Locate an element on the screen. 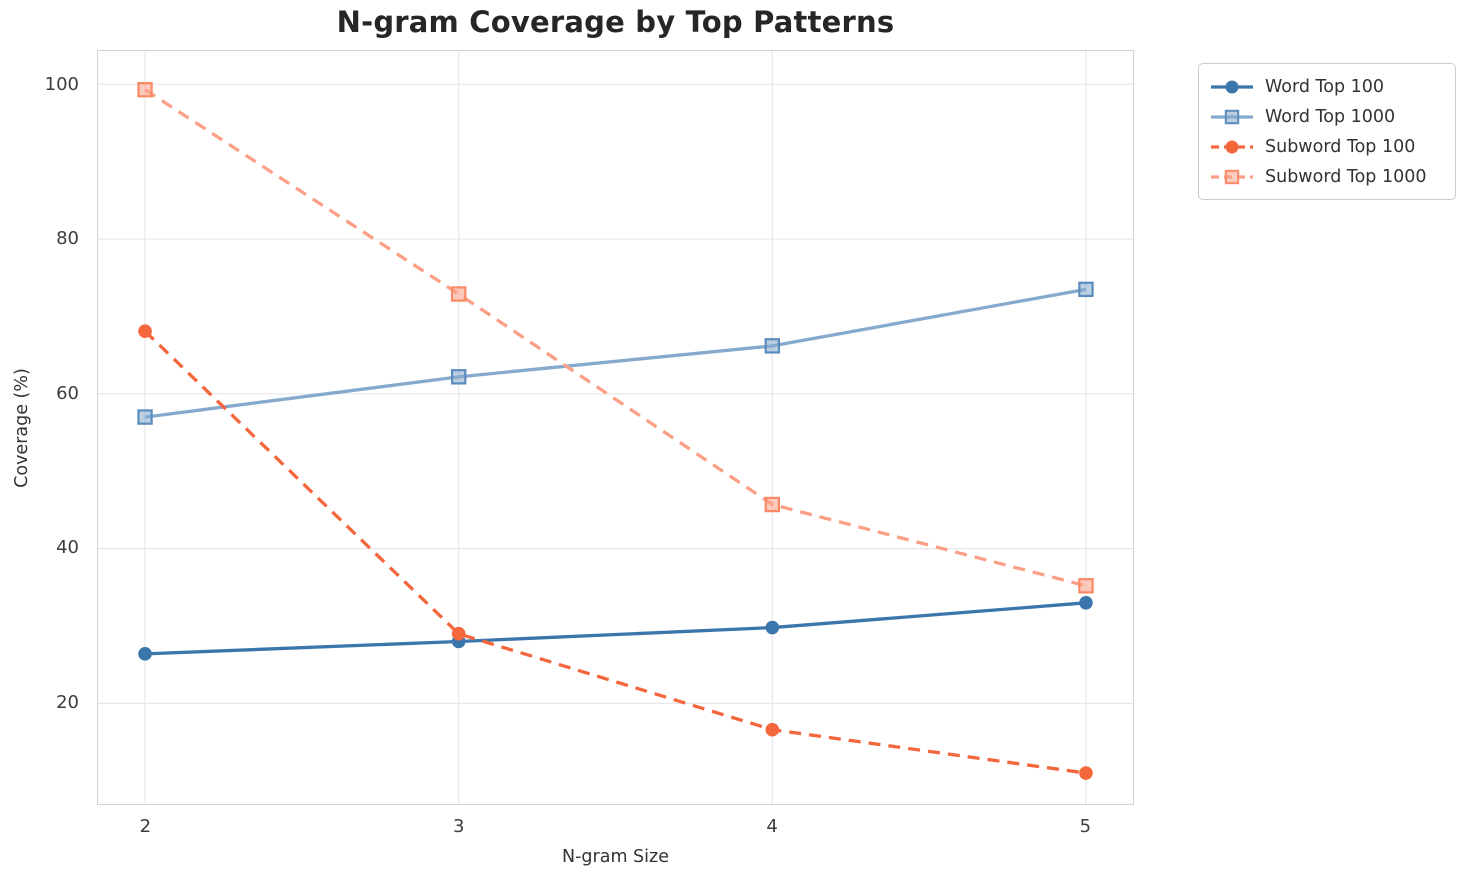  legend-item-subword-top-1000: Subword Top 1000 is located at coordinates (1326, 176).